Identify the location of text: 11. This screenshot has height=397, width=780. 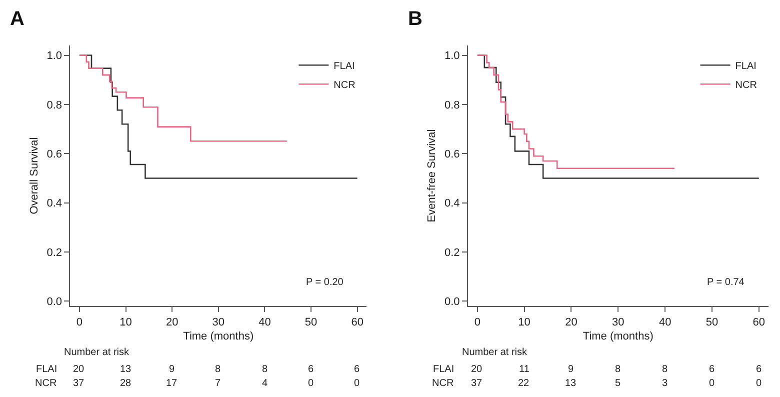
(524, 369).